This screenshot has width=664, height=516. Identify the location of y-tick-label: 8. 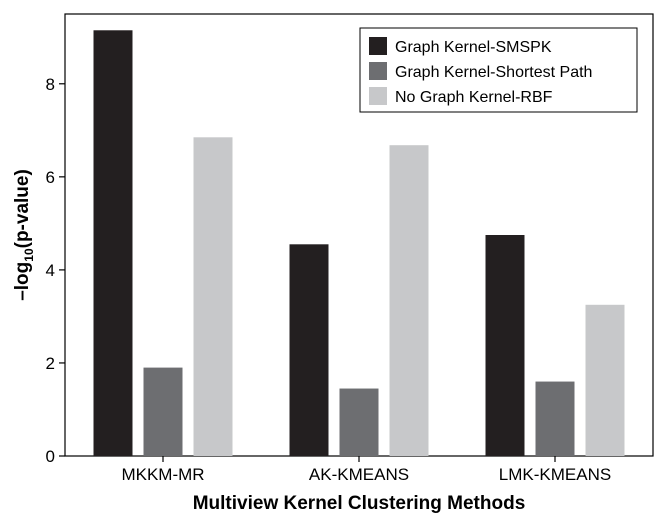
(50, 84).